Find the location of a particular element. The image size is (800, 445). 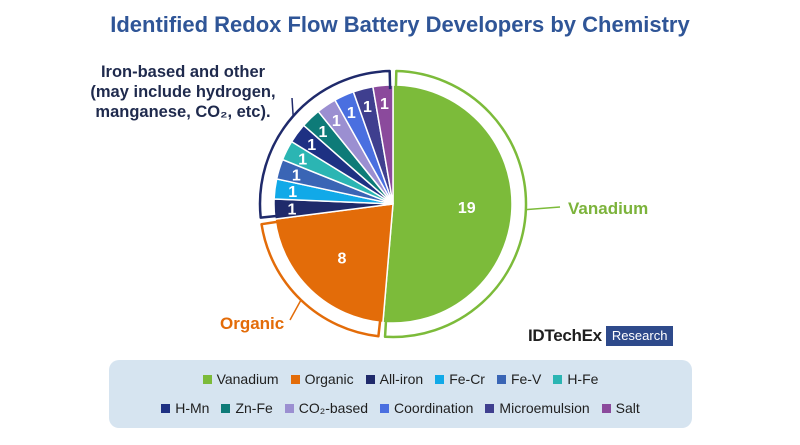

iron-group-label-line: Iron-based and other is located at coordinates (183, 72).